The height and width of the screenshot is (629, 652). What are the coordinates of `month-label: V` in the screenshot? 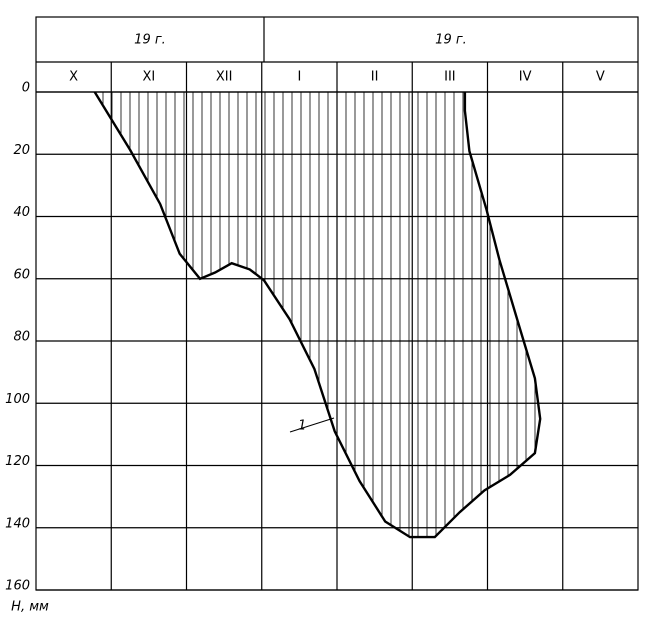 It's located at (600, 77).